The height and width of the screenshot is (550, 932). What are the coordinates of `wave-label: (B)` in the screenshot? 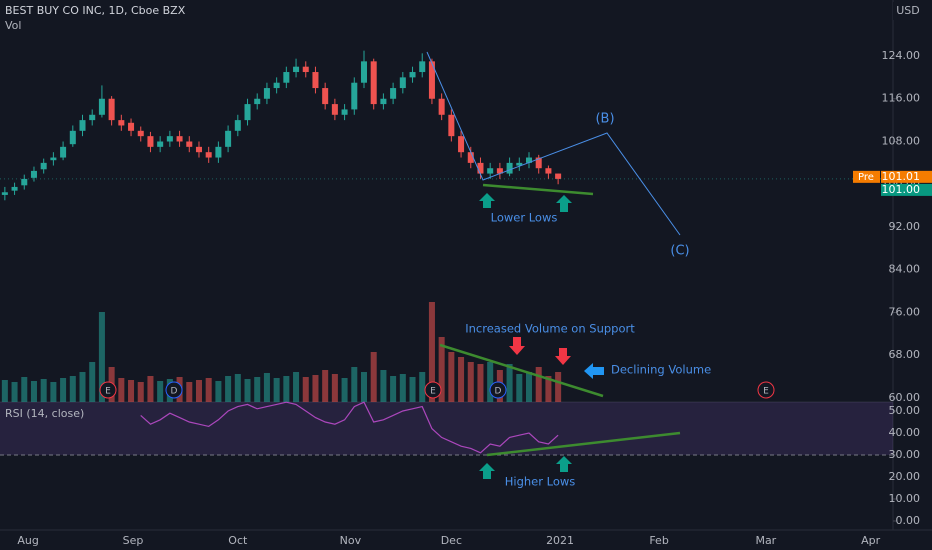 It's located at (604, 119).